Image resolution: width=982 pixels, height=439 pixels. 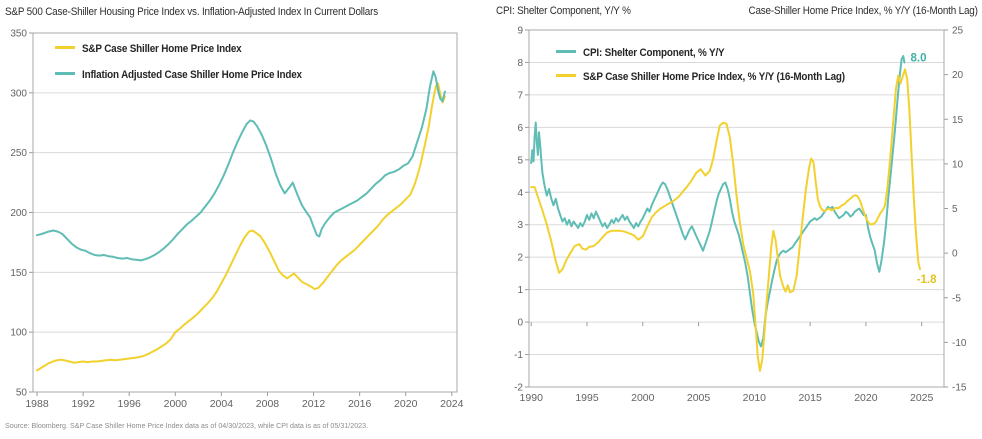 What do you see at coordinates (955, 209) in the screenshot?
I see `right-y-tick-label: 5` at bounding box center [955, 209].